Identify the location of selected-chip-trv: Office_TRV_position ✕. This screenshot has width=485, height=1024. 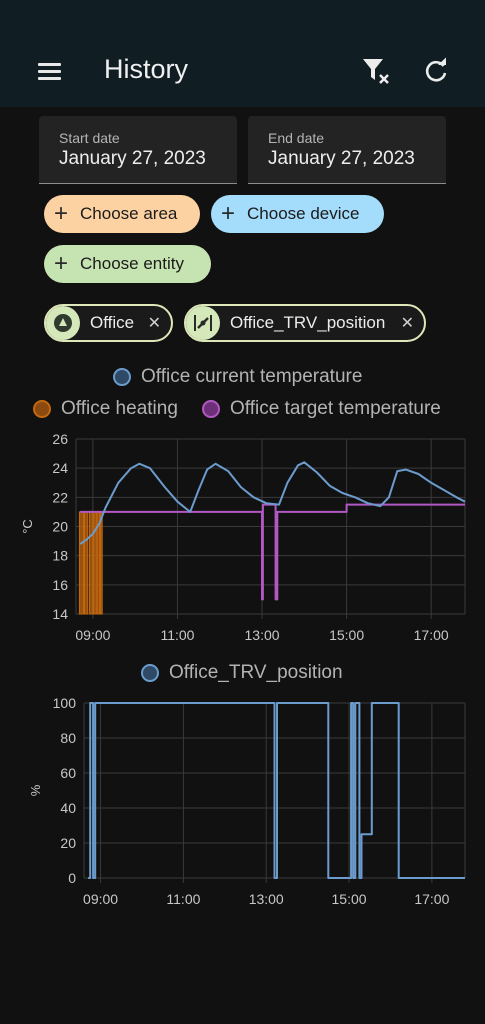
(305, 323).